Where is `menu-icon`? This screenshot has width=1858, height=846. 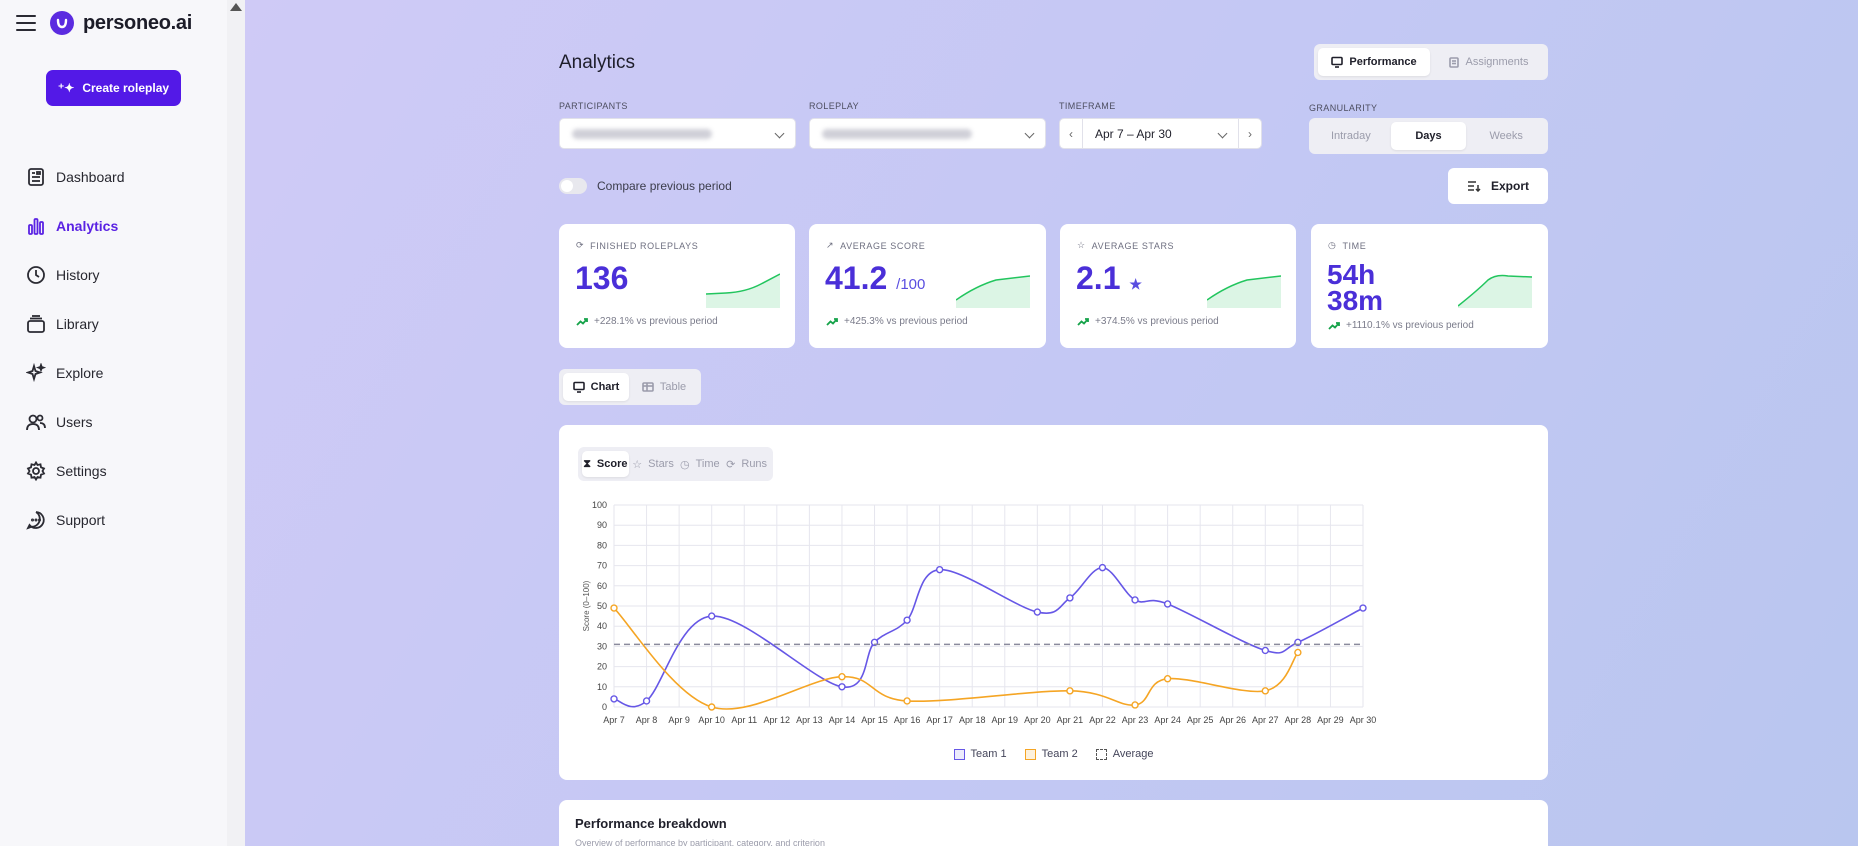
menu-icon is located at coordinates (26, 23).